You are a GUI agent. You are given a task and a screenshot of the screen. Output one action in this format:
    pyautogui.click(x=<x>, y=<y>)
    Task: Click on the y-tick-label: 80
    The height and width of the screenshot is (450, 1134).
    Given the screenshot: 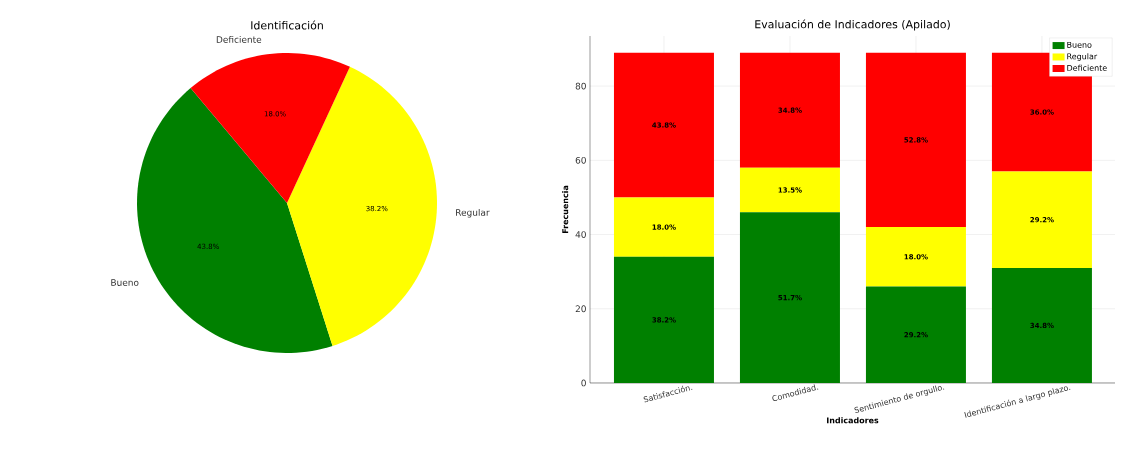 What is the action you would take?
    pyautogui.click(x=580, y=86)
    